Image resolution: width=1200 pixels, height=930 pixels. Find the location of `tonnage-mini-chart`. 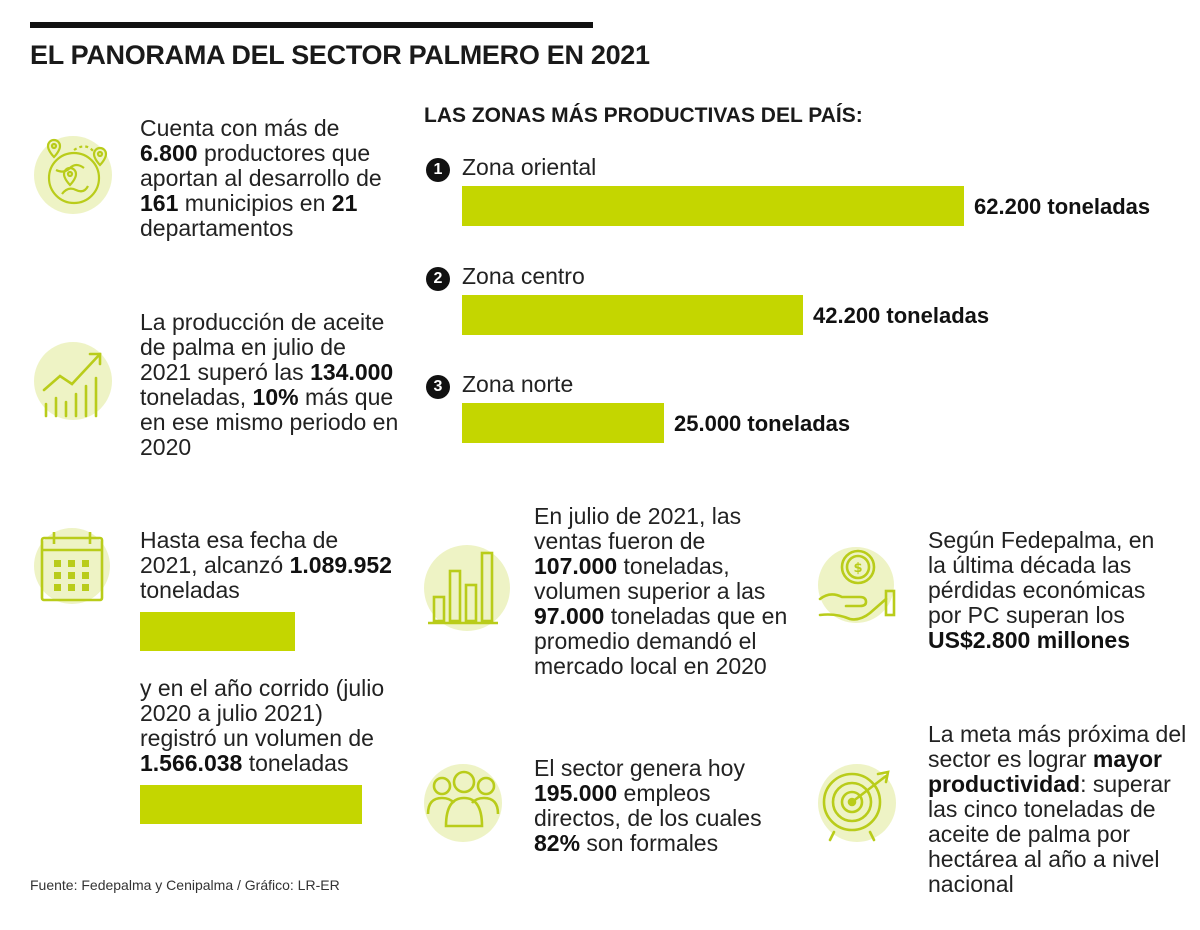

tonnage-mini-chart is located at coordinates (251, 718).